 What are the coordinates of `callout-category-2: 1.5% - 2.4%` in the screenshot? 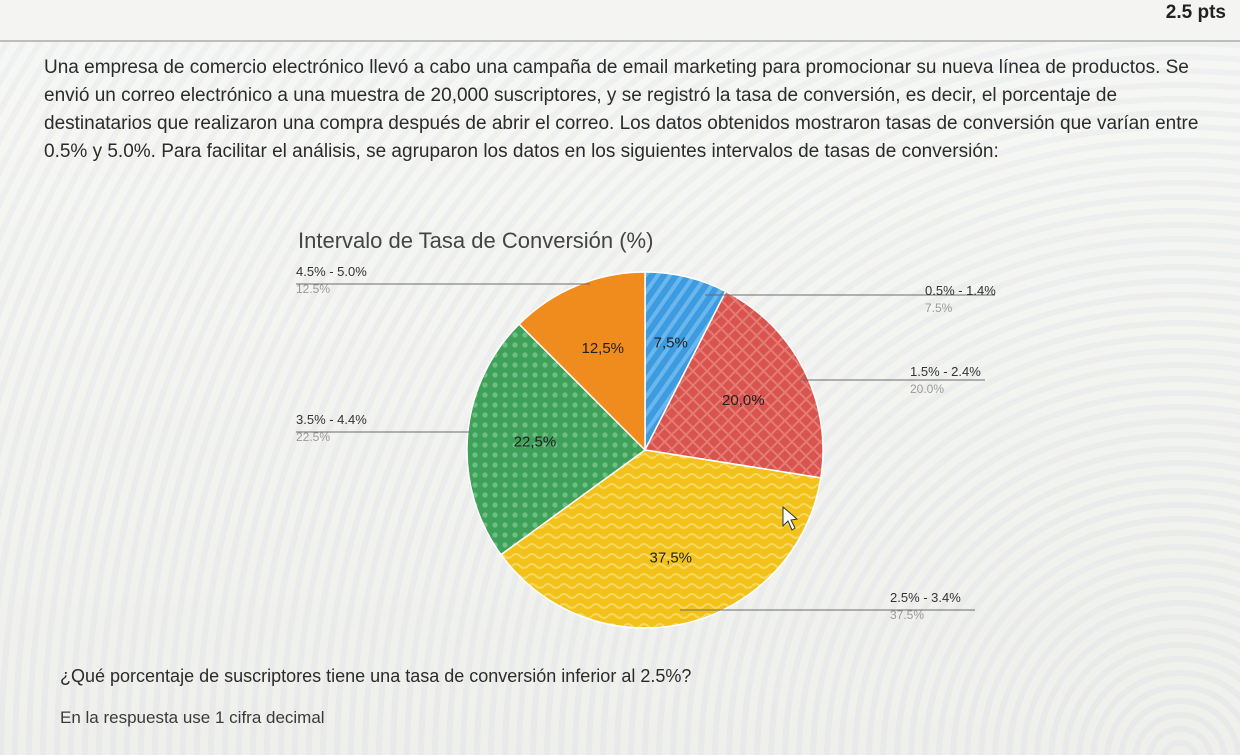 It's located at (945, 371).